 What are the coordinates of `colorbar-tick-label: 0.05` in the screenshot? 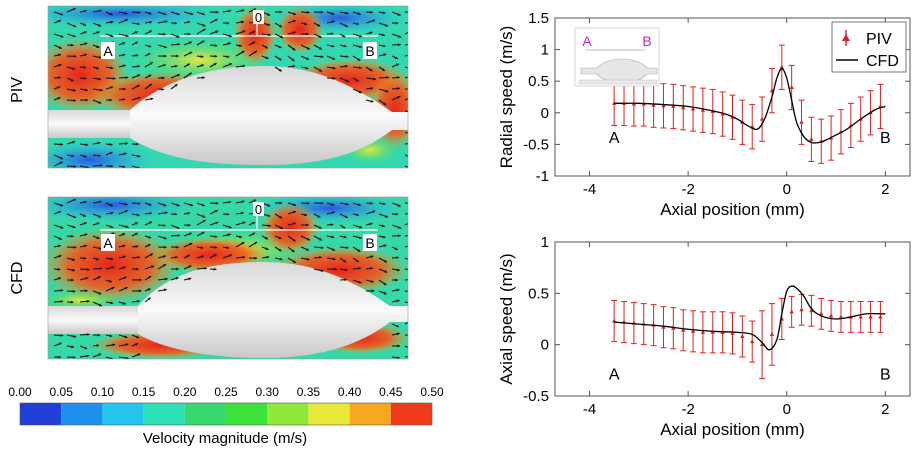 It's located at (62, 392).